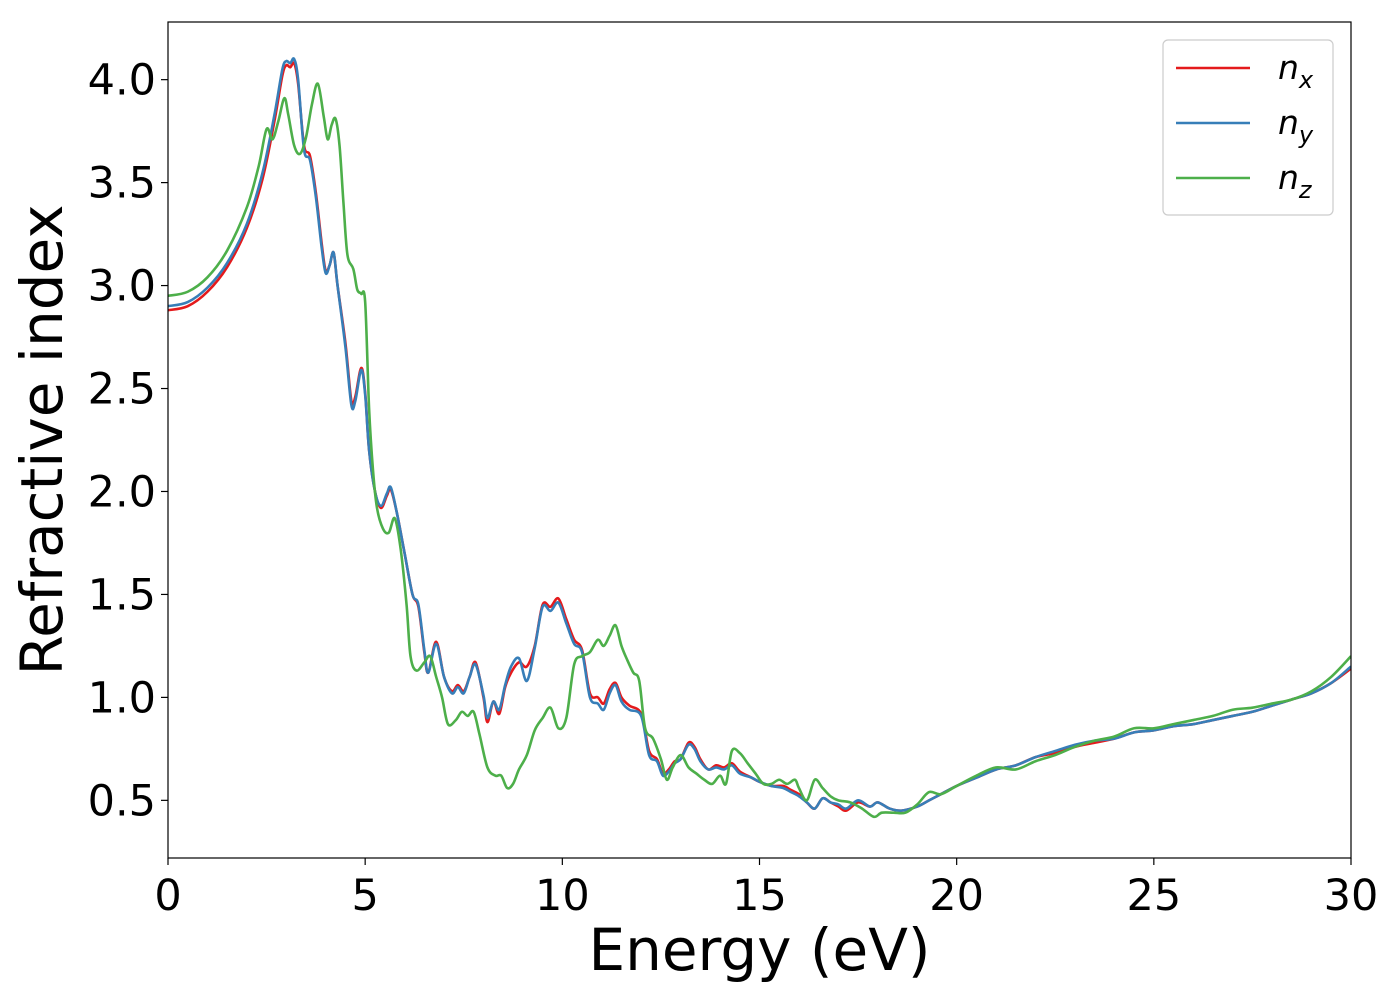  What do you see at coordinates (122, 390) in the screenshot?
I see `y-tick-label: 2.5` at bounding box center [122, 390].